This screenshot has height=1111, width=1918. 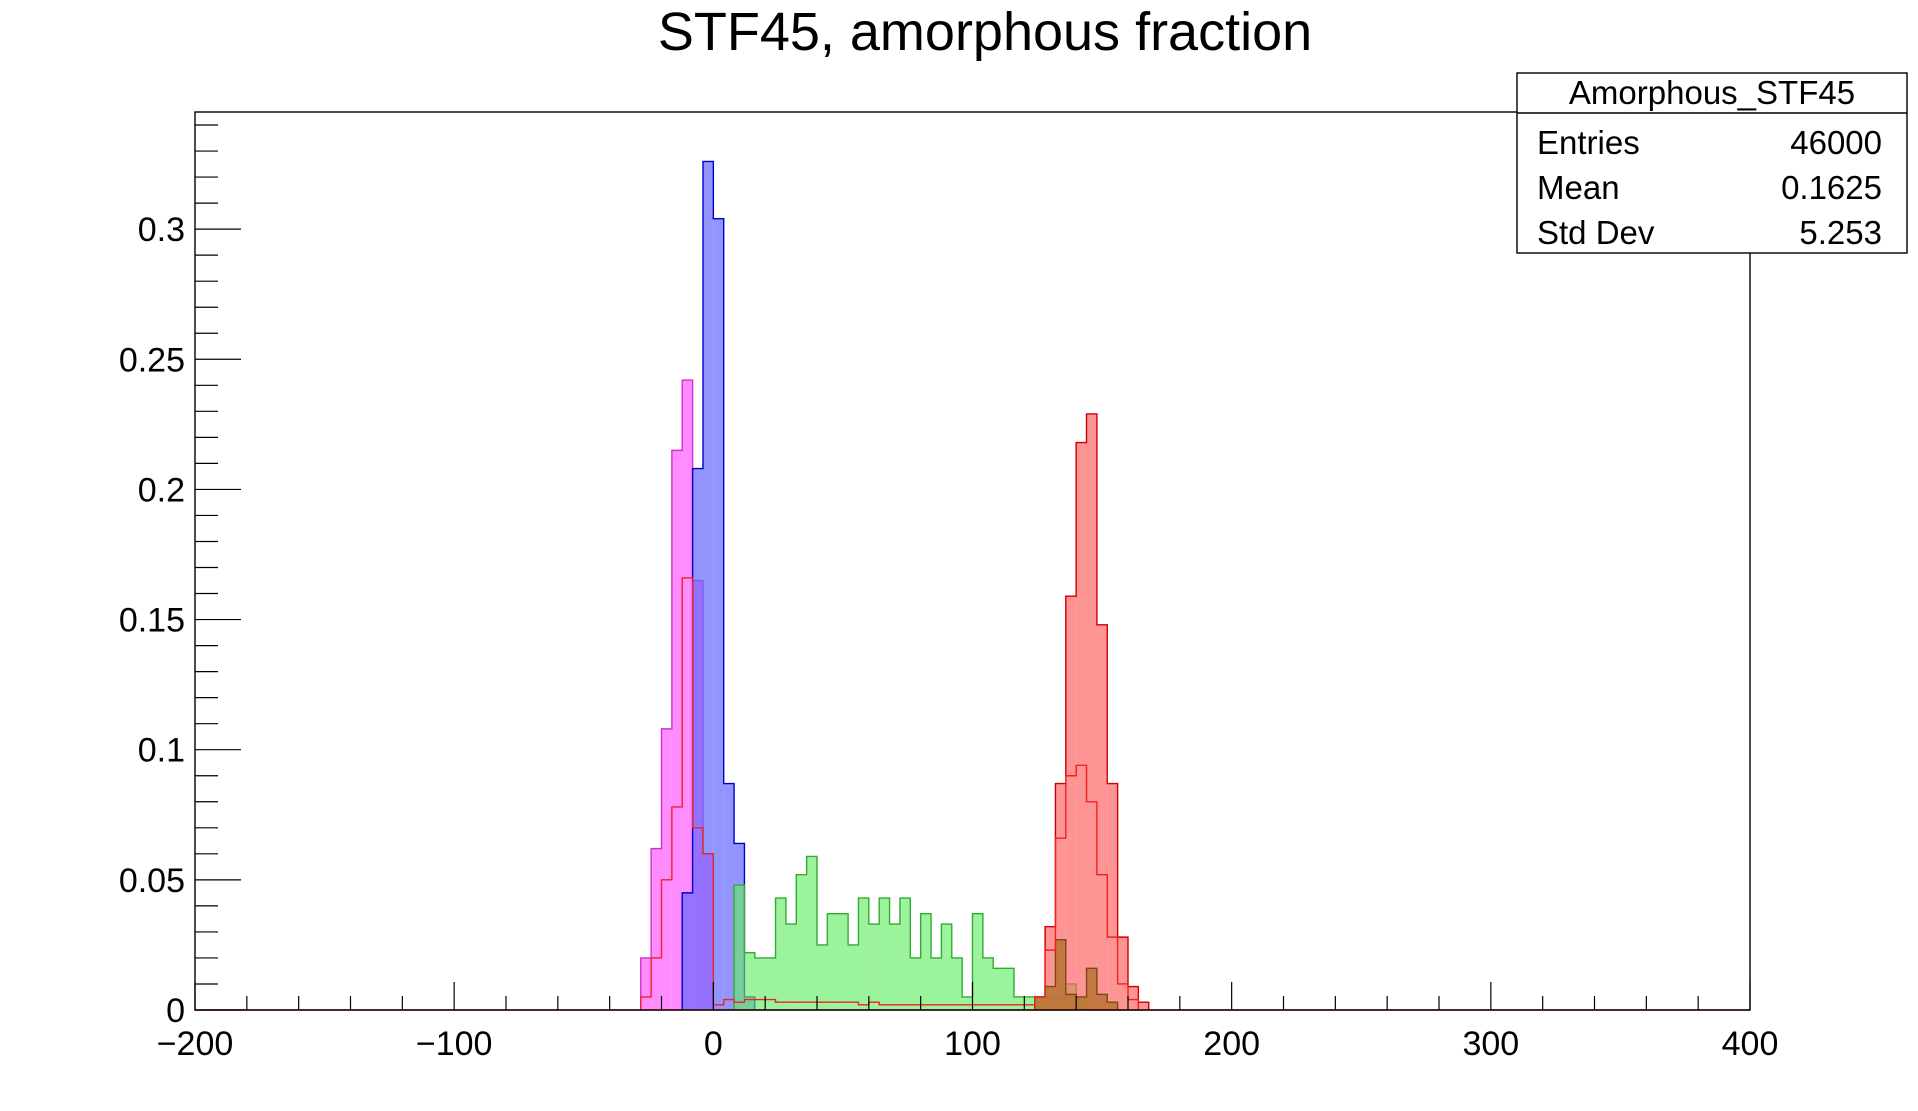 I want to click on x-tick-label: 400, so click(x=1750, y=1044).